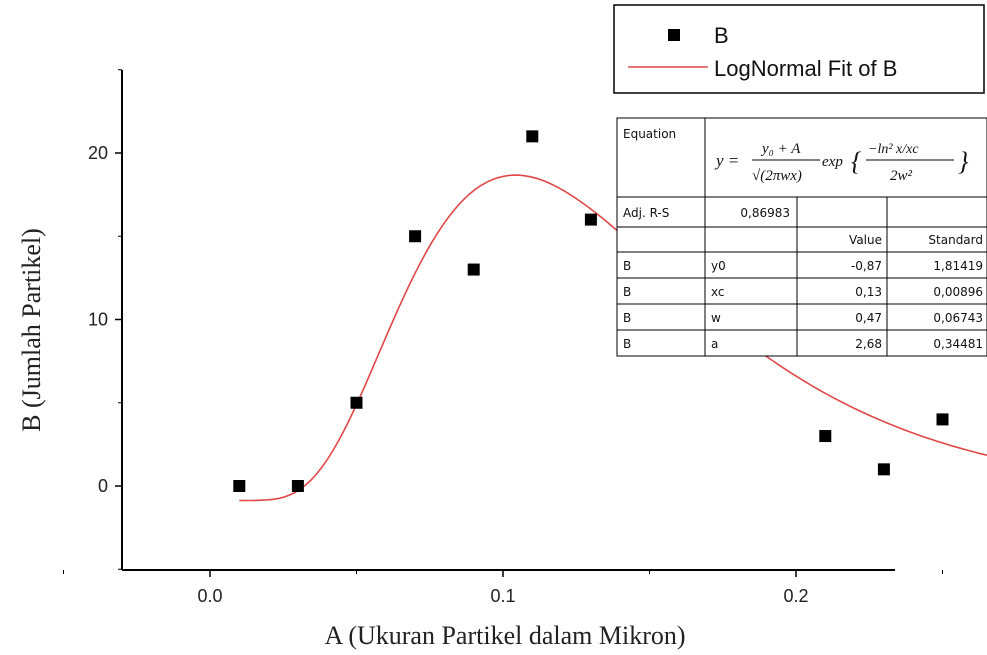 The height and width of the screenshot is (655, 987). Describe the element at coordinates (866, 266) in the screenshot. I see `table-row-0-value: -0,87` at that location.